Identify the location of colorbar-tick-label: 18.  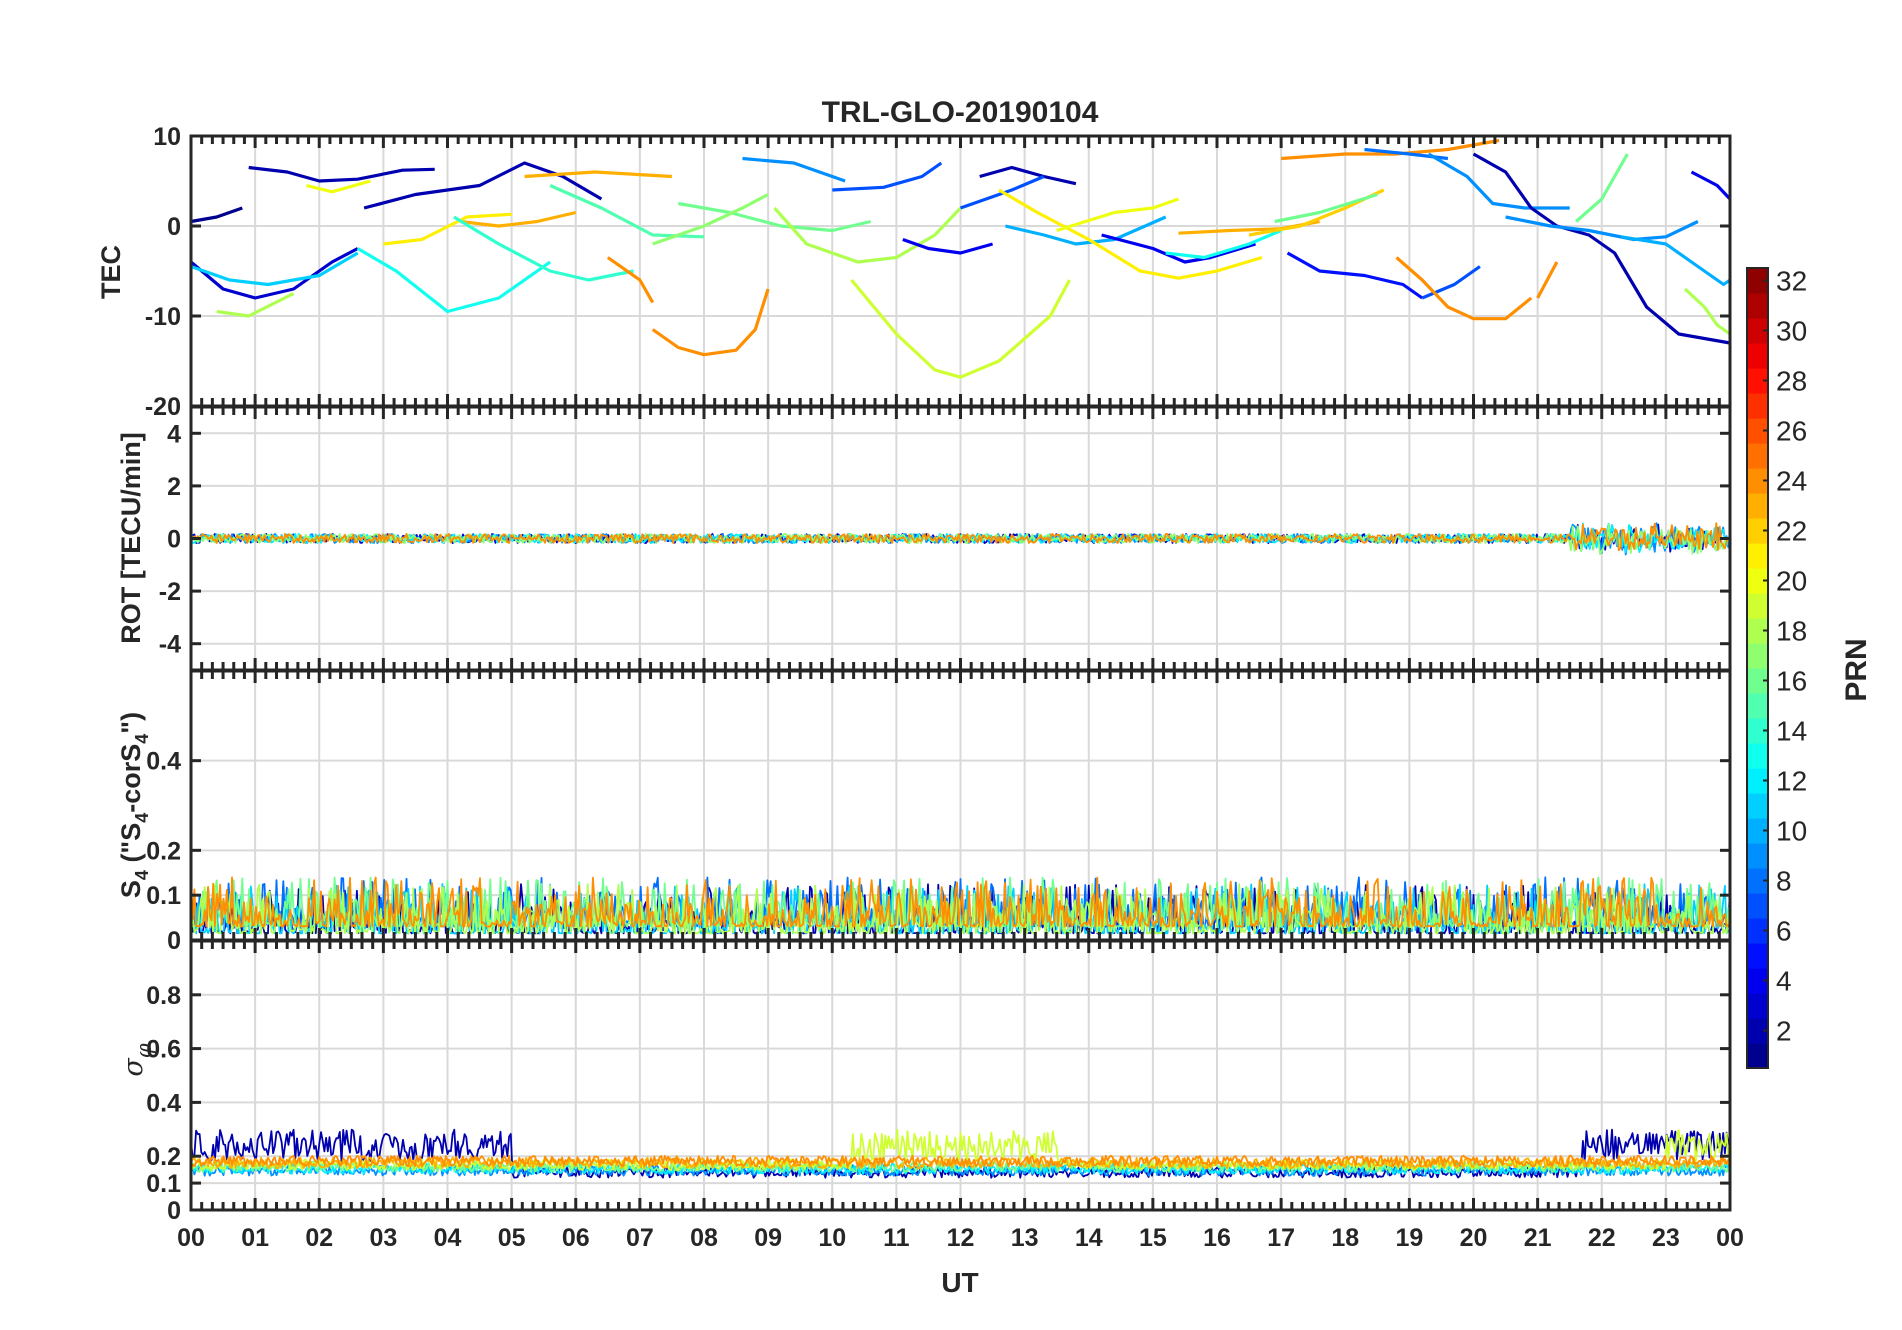
(1791, 631).